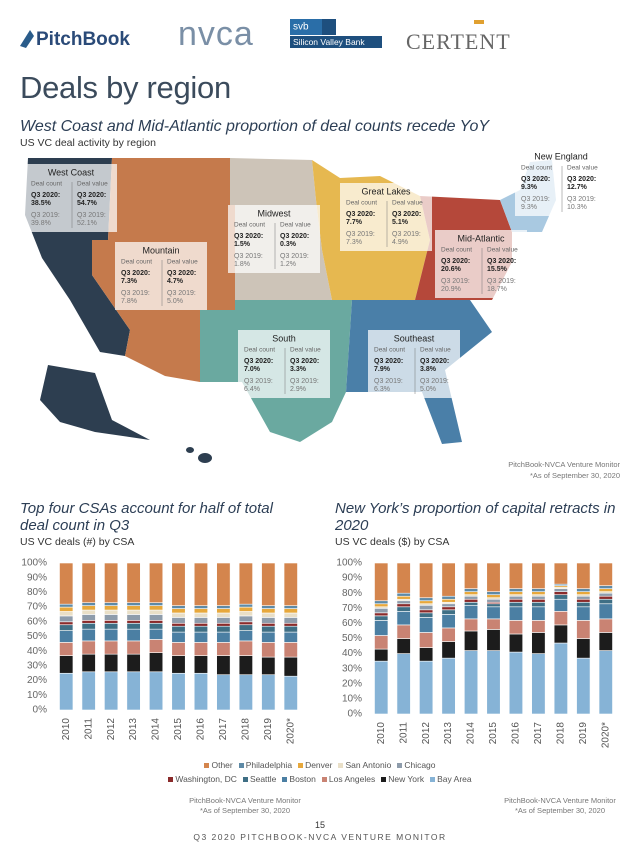 The height and width of the screenshot is (853, 640). I want to click on x-tick-label: 2019, so click(268, 729).